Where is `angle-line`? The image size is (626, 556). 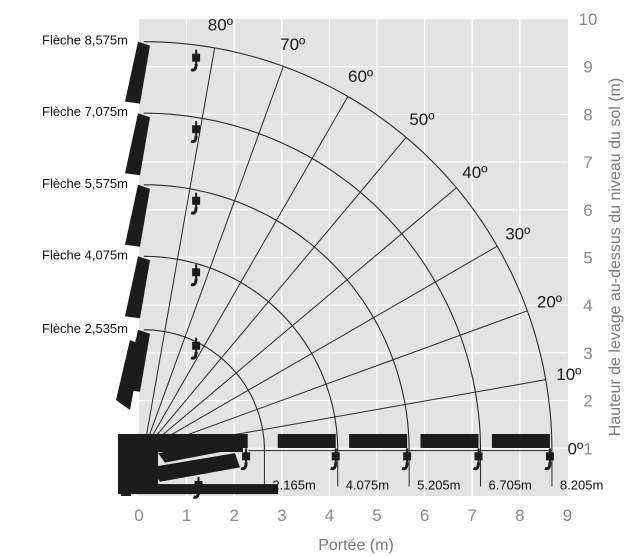 angle-line is located at coordinates (180, 245).